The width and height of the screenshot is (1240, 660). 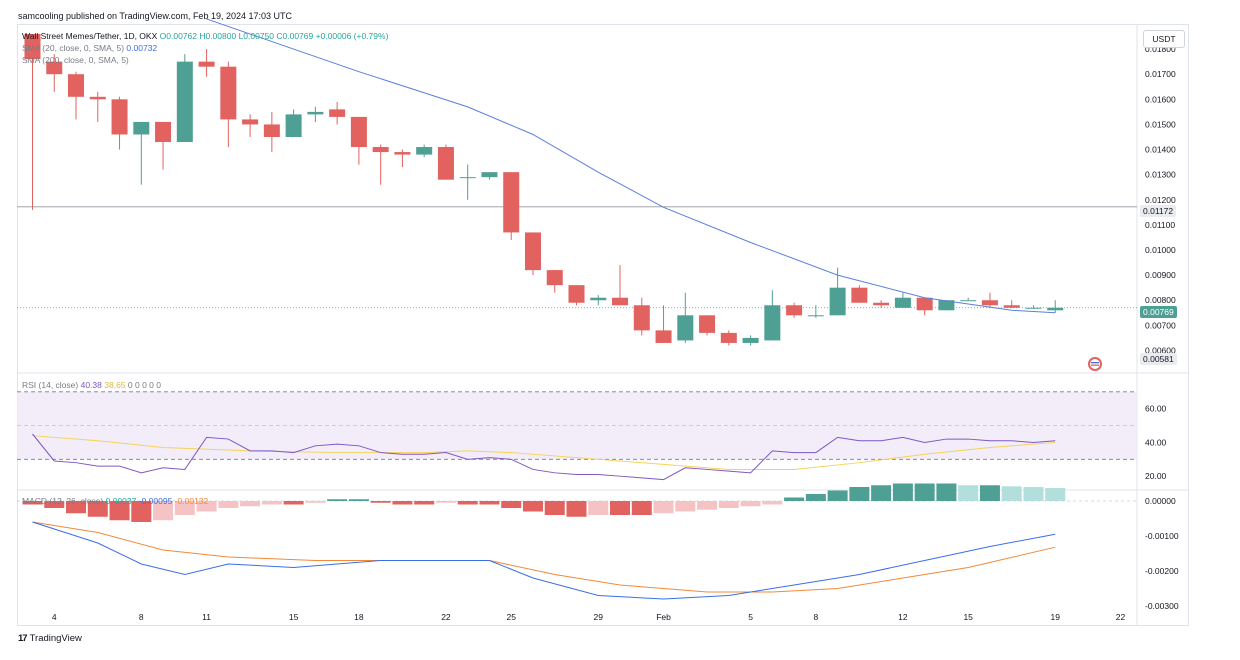 What do you see at coordinates (1164, 39) in the screenshot?
I see `currency-button: USDT` at bounding box center [1164, 39].